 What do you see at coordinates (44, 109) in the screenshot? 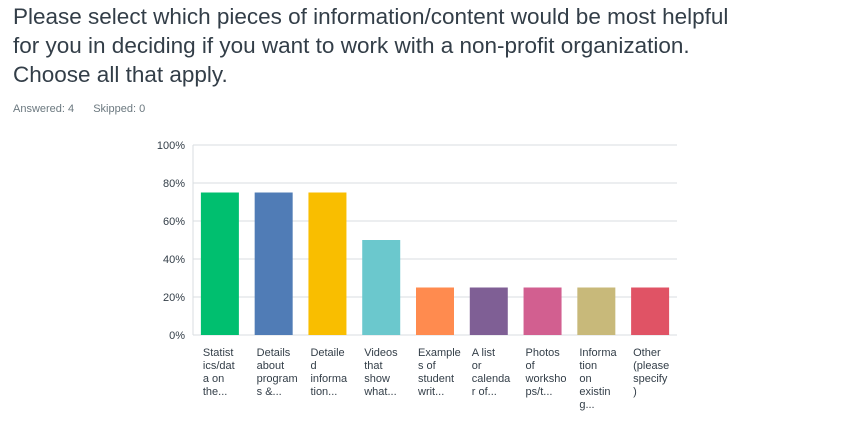
I see `answered-count: Answered: 4` at bounding box center [44, 109].